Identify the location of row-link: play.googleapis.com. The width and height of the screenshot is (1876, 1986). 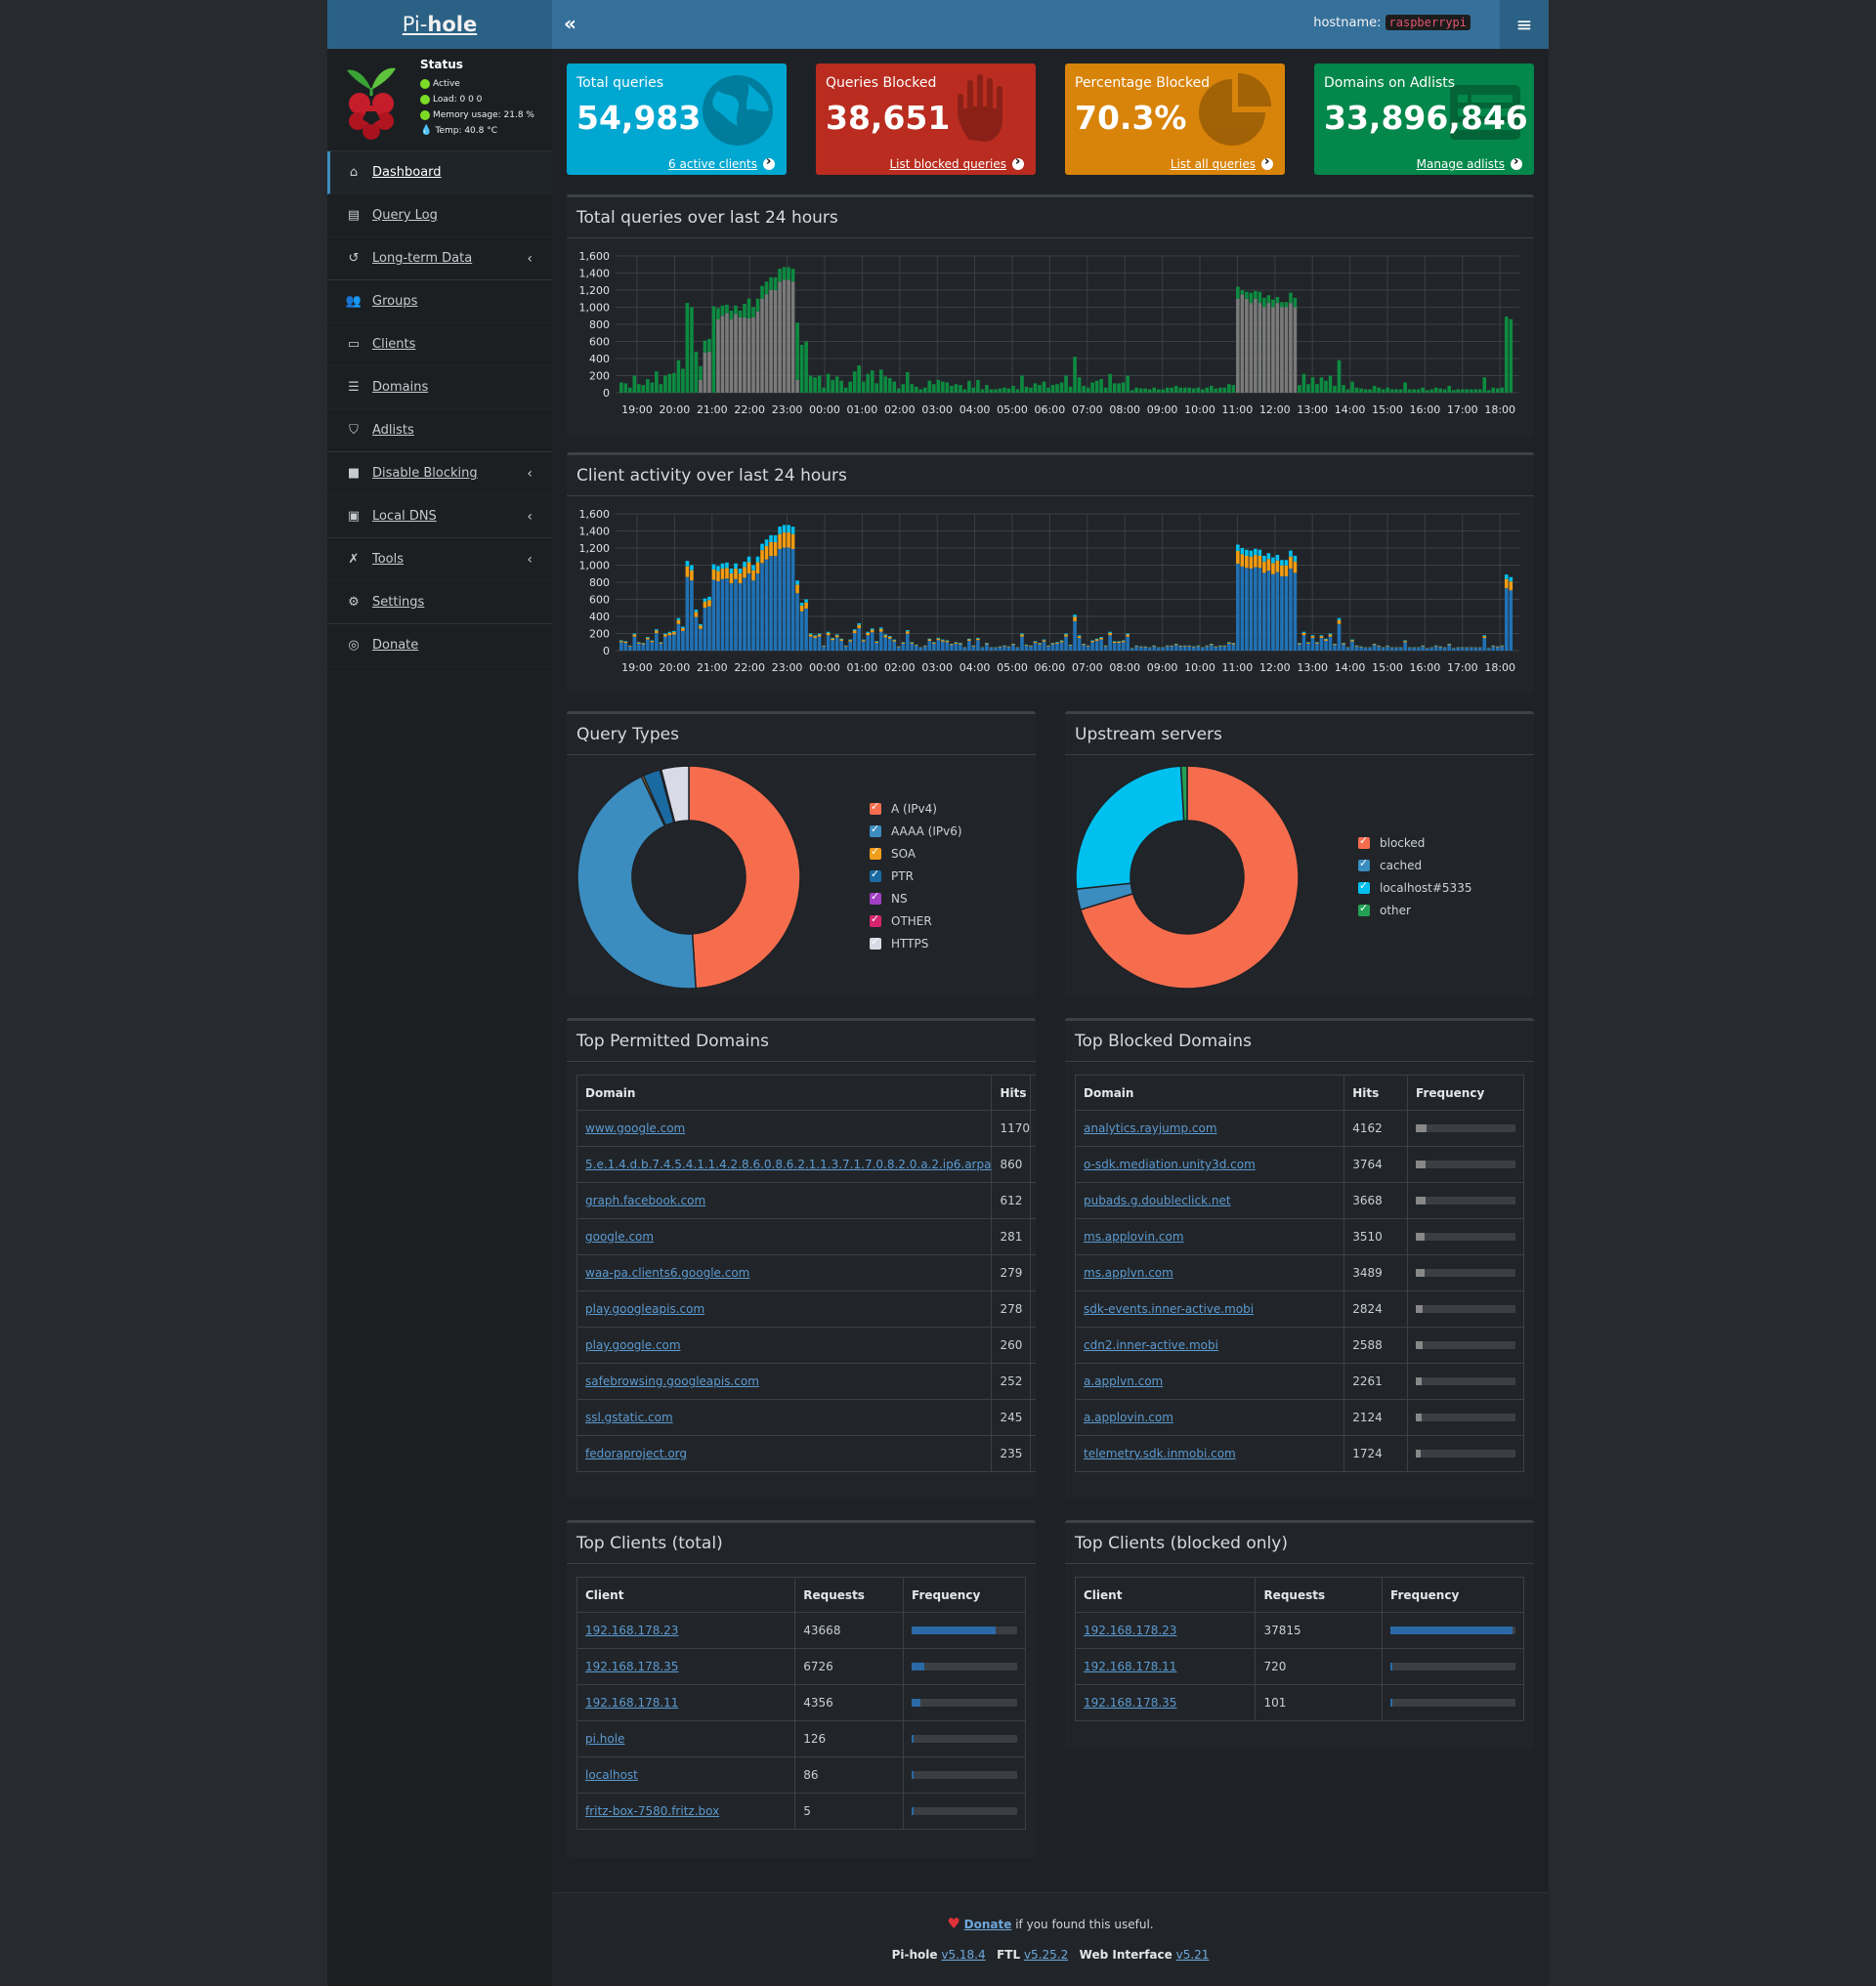
(645, 1309).